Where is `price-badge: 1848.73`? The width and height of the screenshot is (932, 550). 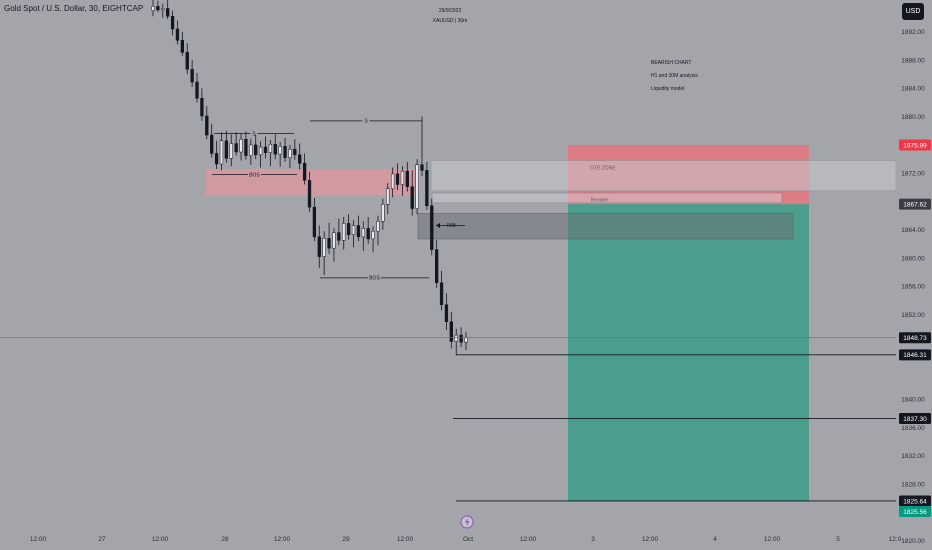 price-badge: 1848.73 is located at coordinates (915, 338).